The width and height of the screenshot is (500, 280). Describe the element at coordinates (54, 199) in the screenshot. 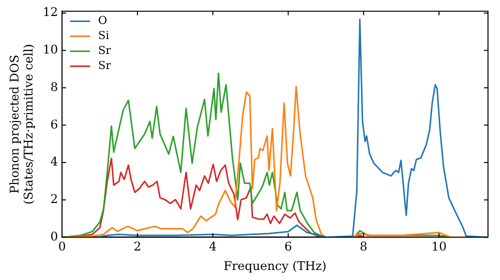

I see `y-tick-label: 2` at that location.